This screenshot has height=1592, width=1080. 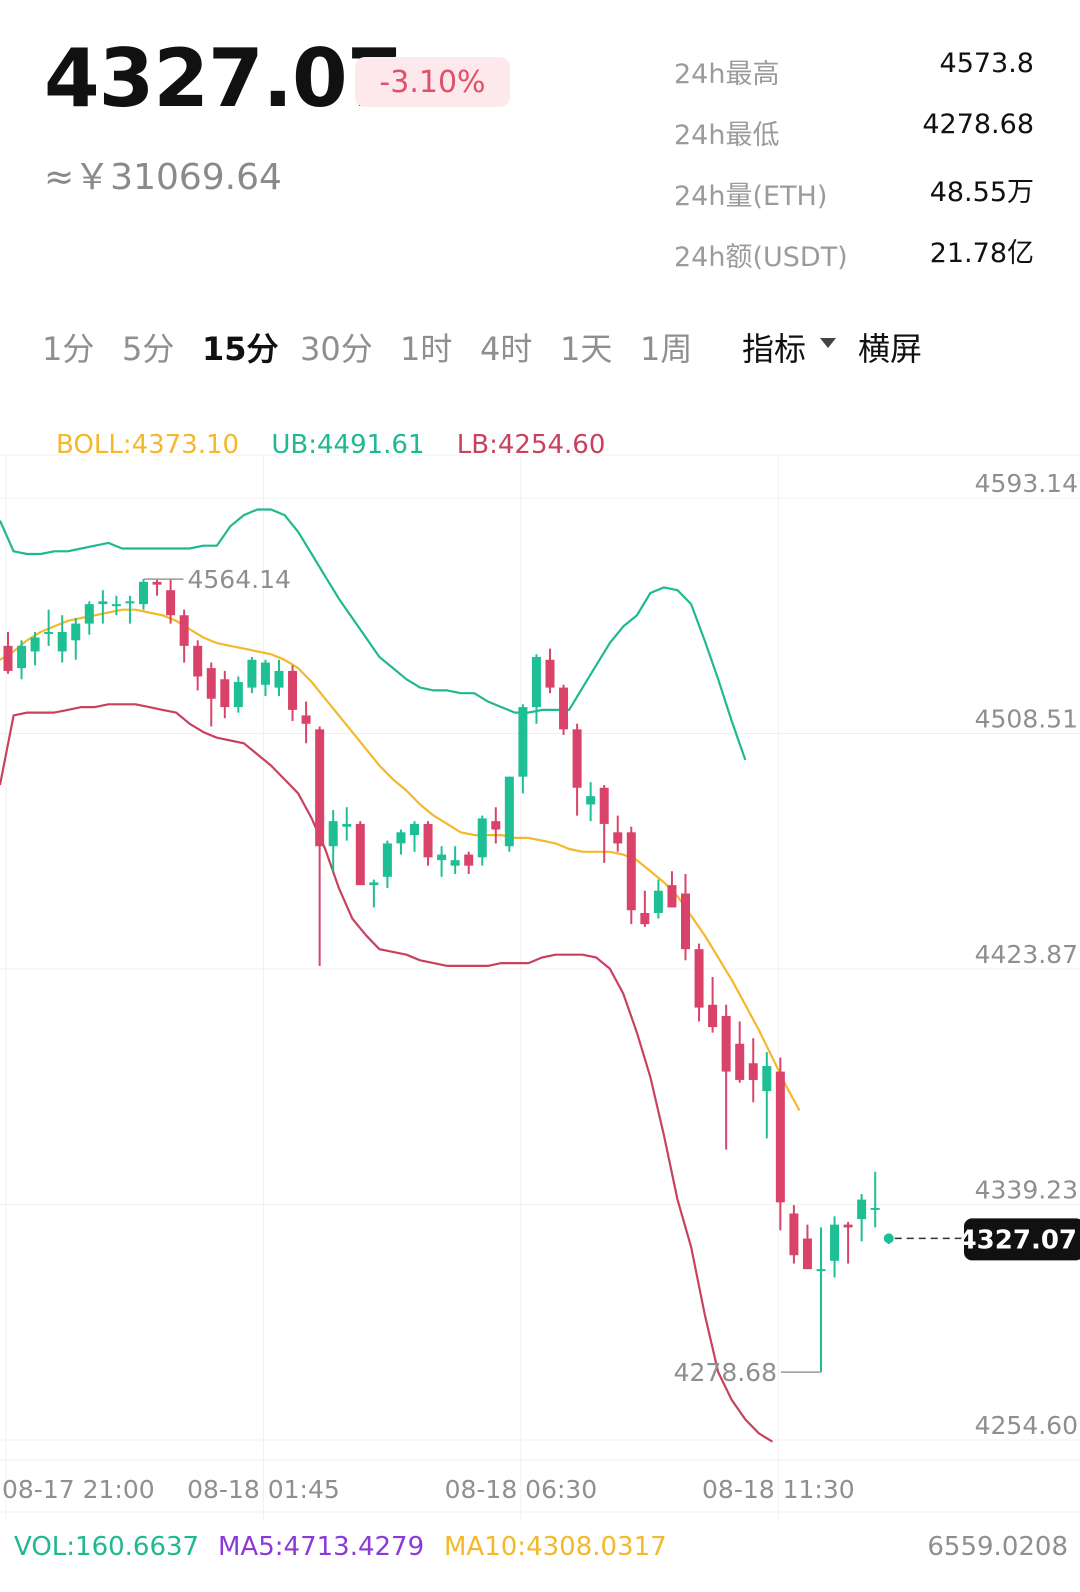 I want to click on last-price-tag-label: 4327.07, so click(x=1018, y=1240).